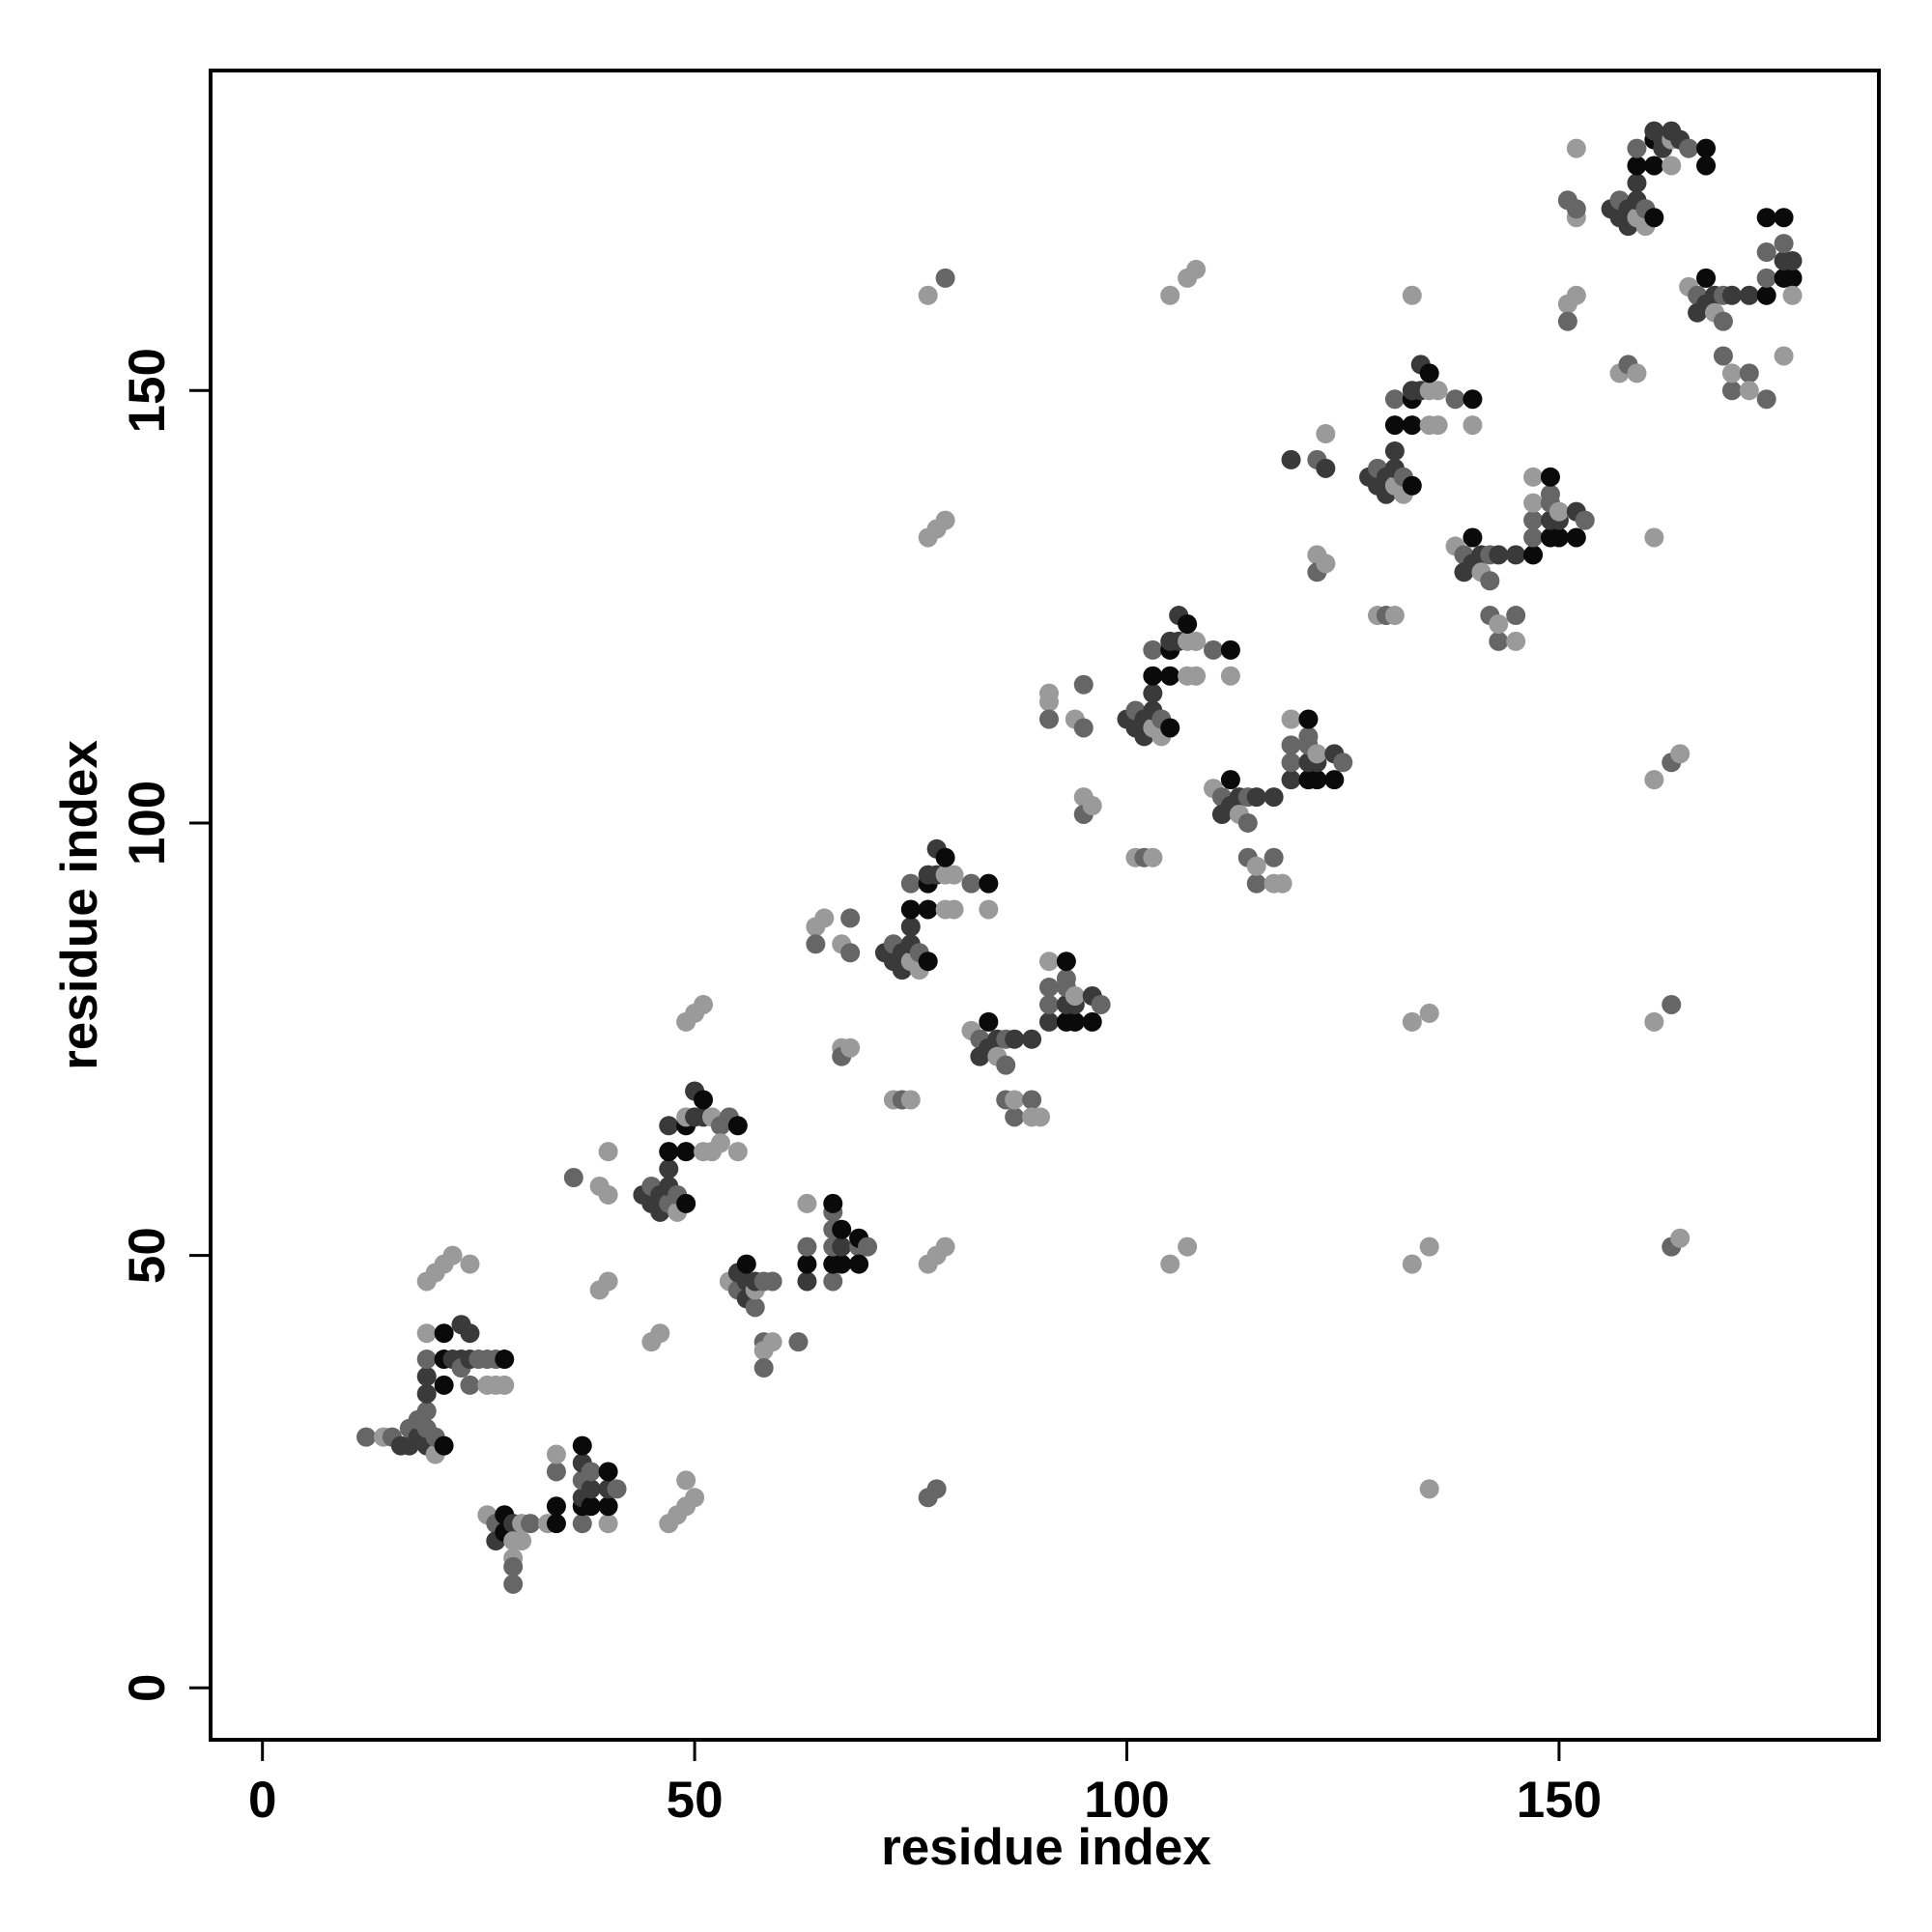 Image resolution: width=1932 pixels, height=1932 pixels. What do you see at coordinates (925, 1784) in the screenshot?
I see `x-axis: 0 50 100 150` at bounding box center [925, 1784].